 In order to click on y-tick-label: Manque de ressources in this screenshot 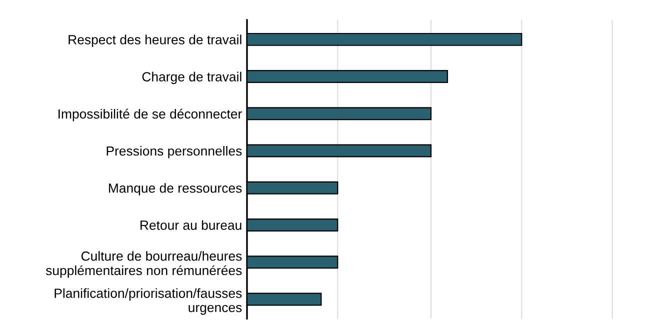, I will do `click(175, 189)`.